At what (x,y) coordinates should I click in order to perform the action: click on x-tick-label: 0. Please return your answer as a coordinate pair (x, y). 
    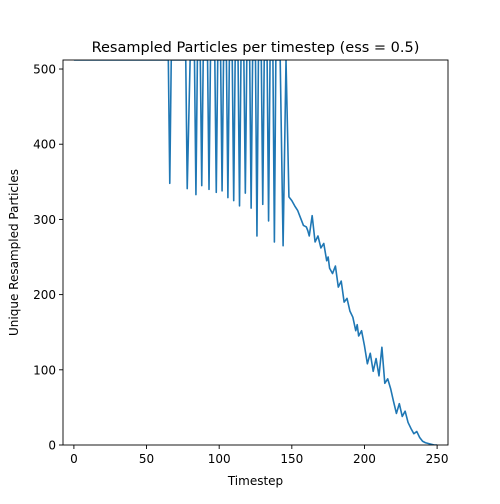
    Looking at the image, I should click on (74, 459).